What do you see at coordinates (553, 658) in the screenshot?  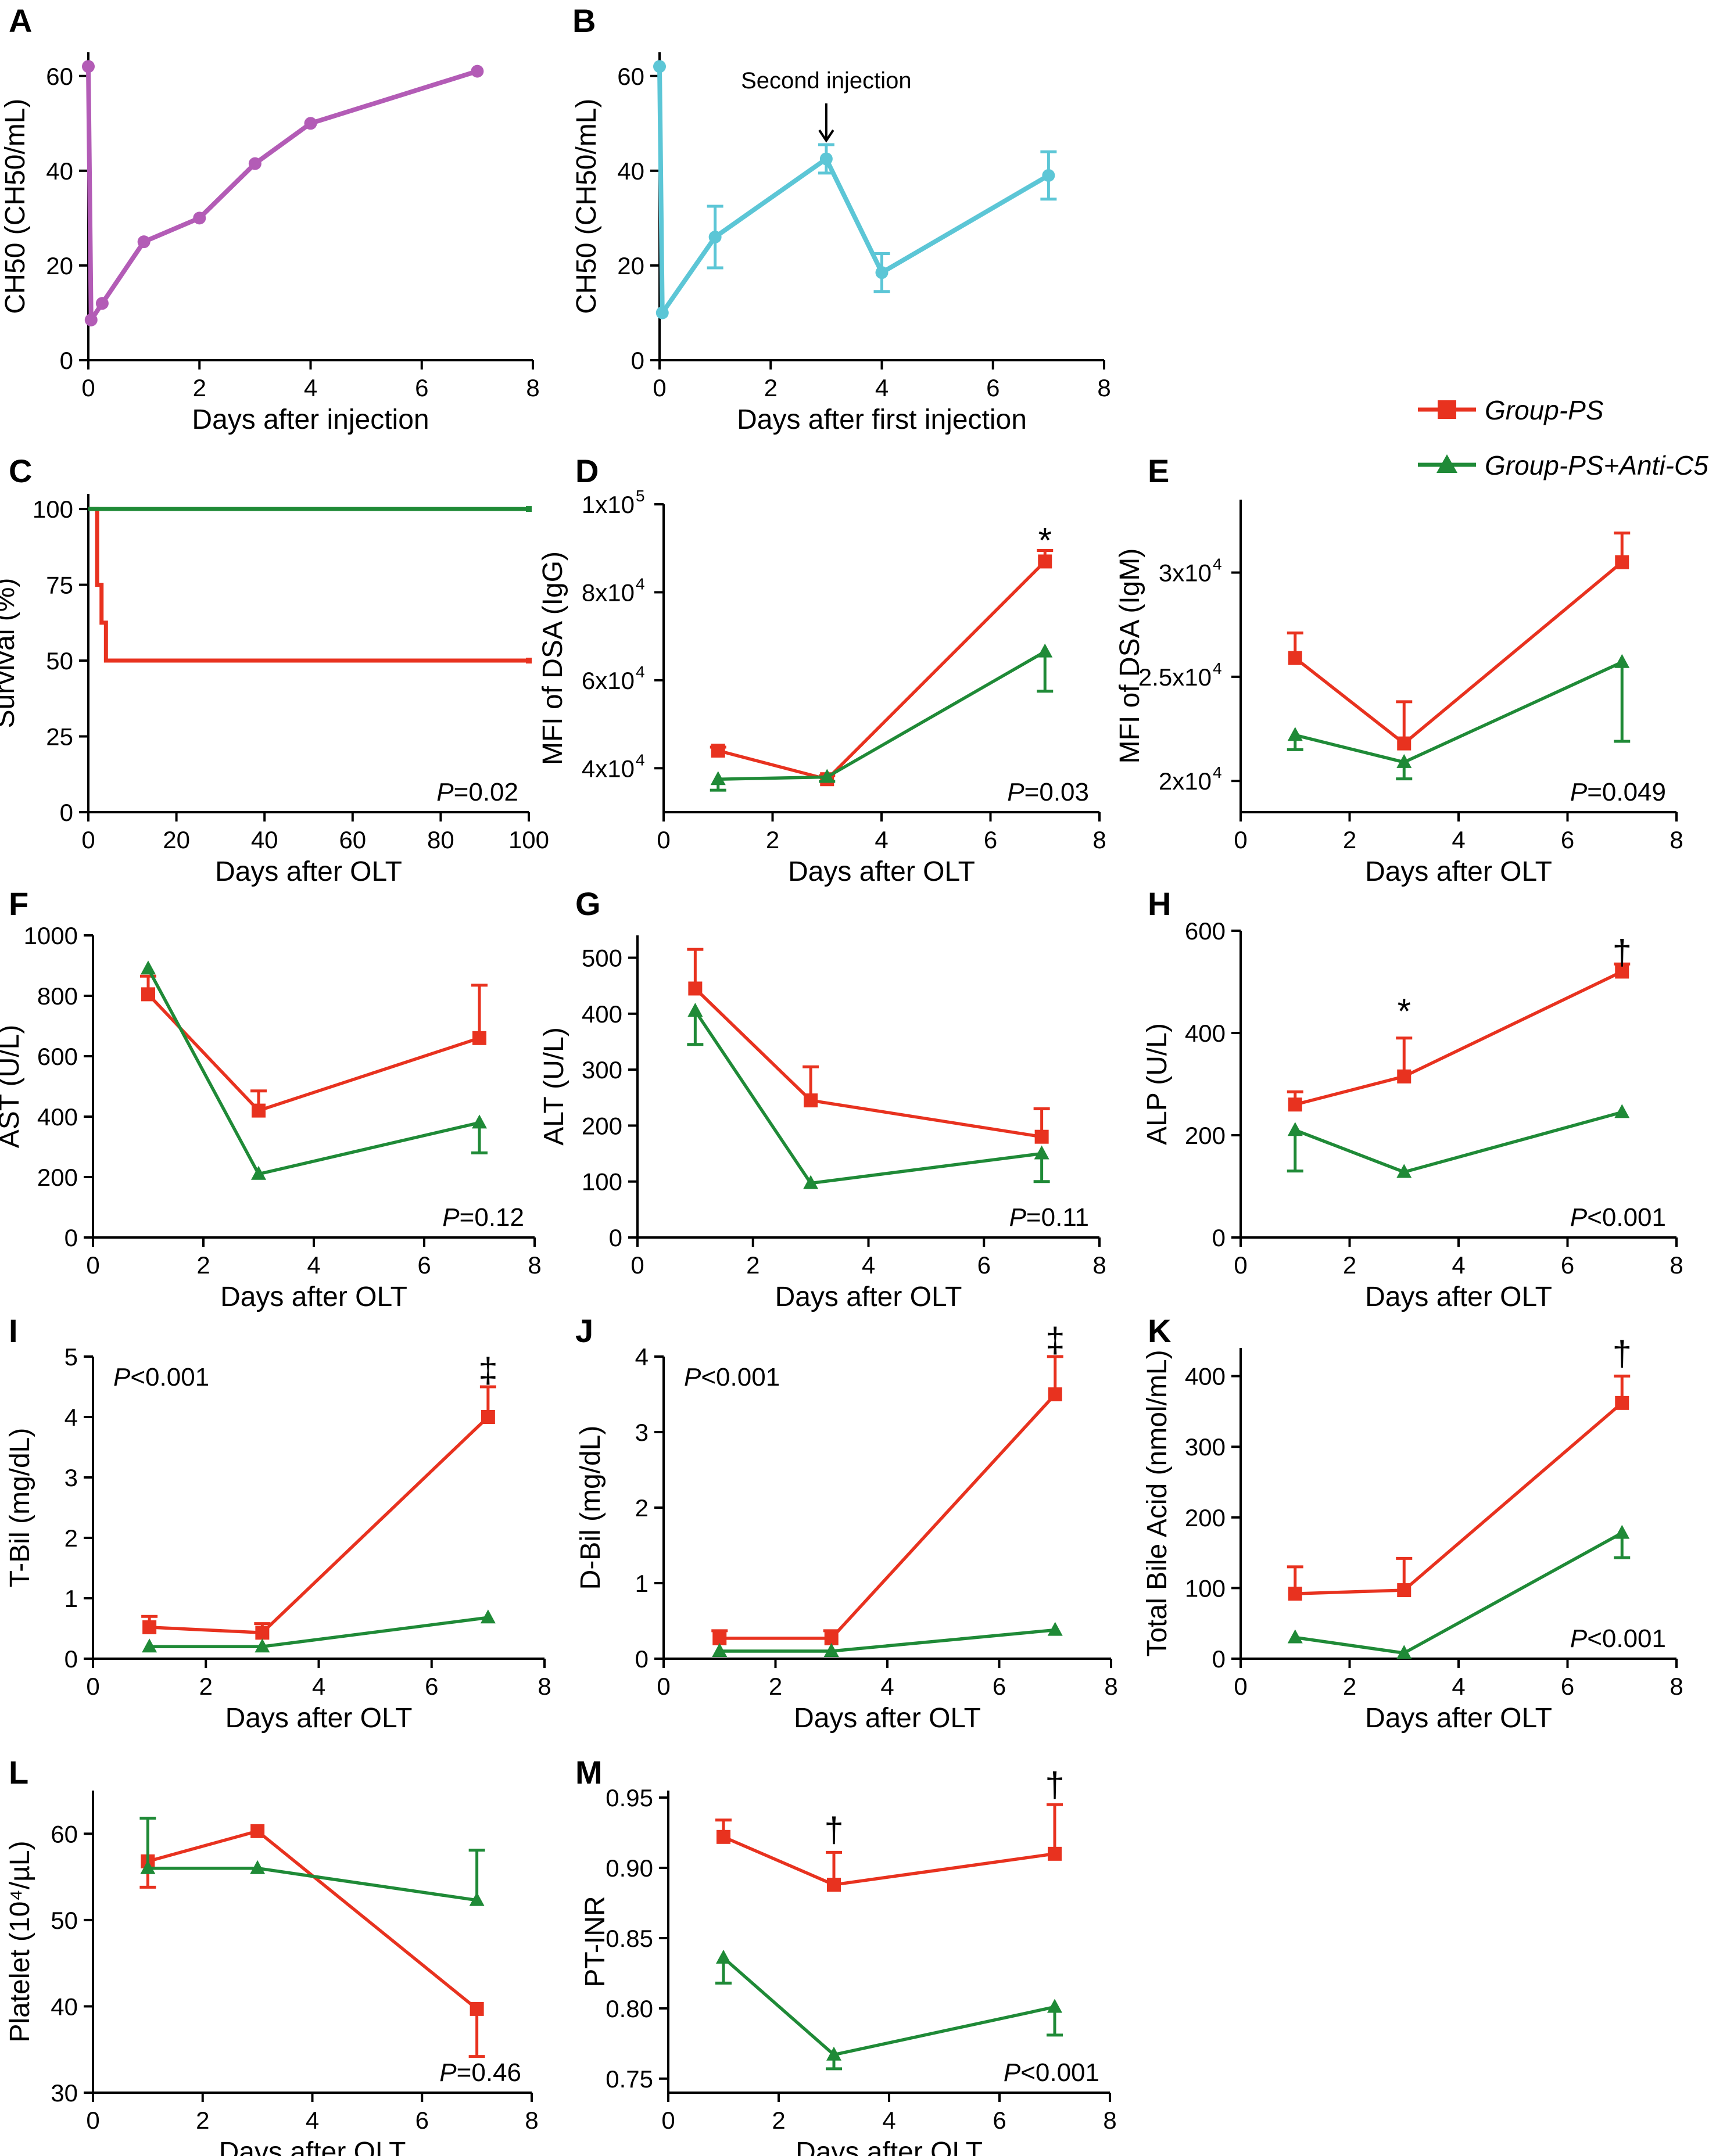 I see `y-axis-label: MFI of DSA (IgG)` at bounding box center [553, 658].